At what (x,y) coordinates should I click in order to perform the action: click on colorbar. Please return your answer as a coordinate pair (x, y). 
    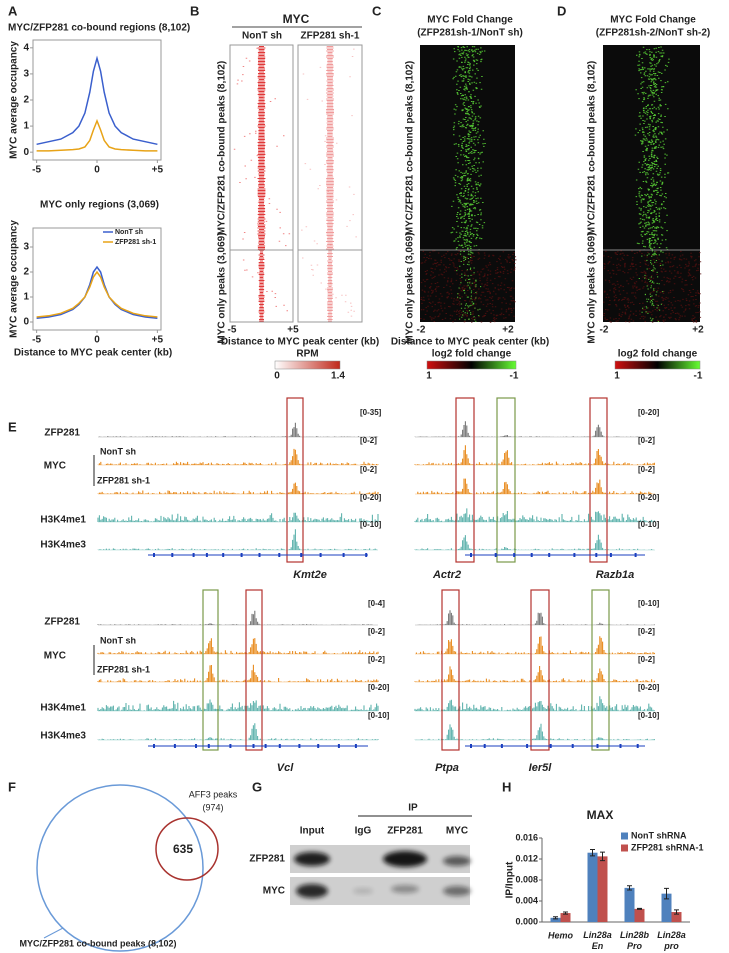
    Looking at the image, I should click on (657, 365).